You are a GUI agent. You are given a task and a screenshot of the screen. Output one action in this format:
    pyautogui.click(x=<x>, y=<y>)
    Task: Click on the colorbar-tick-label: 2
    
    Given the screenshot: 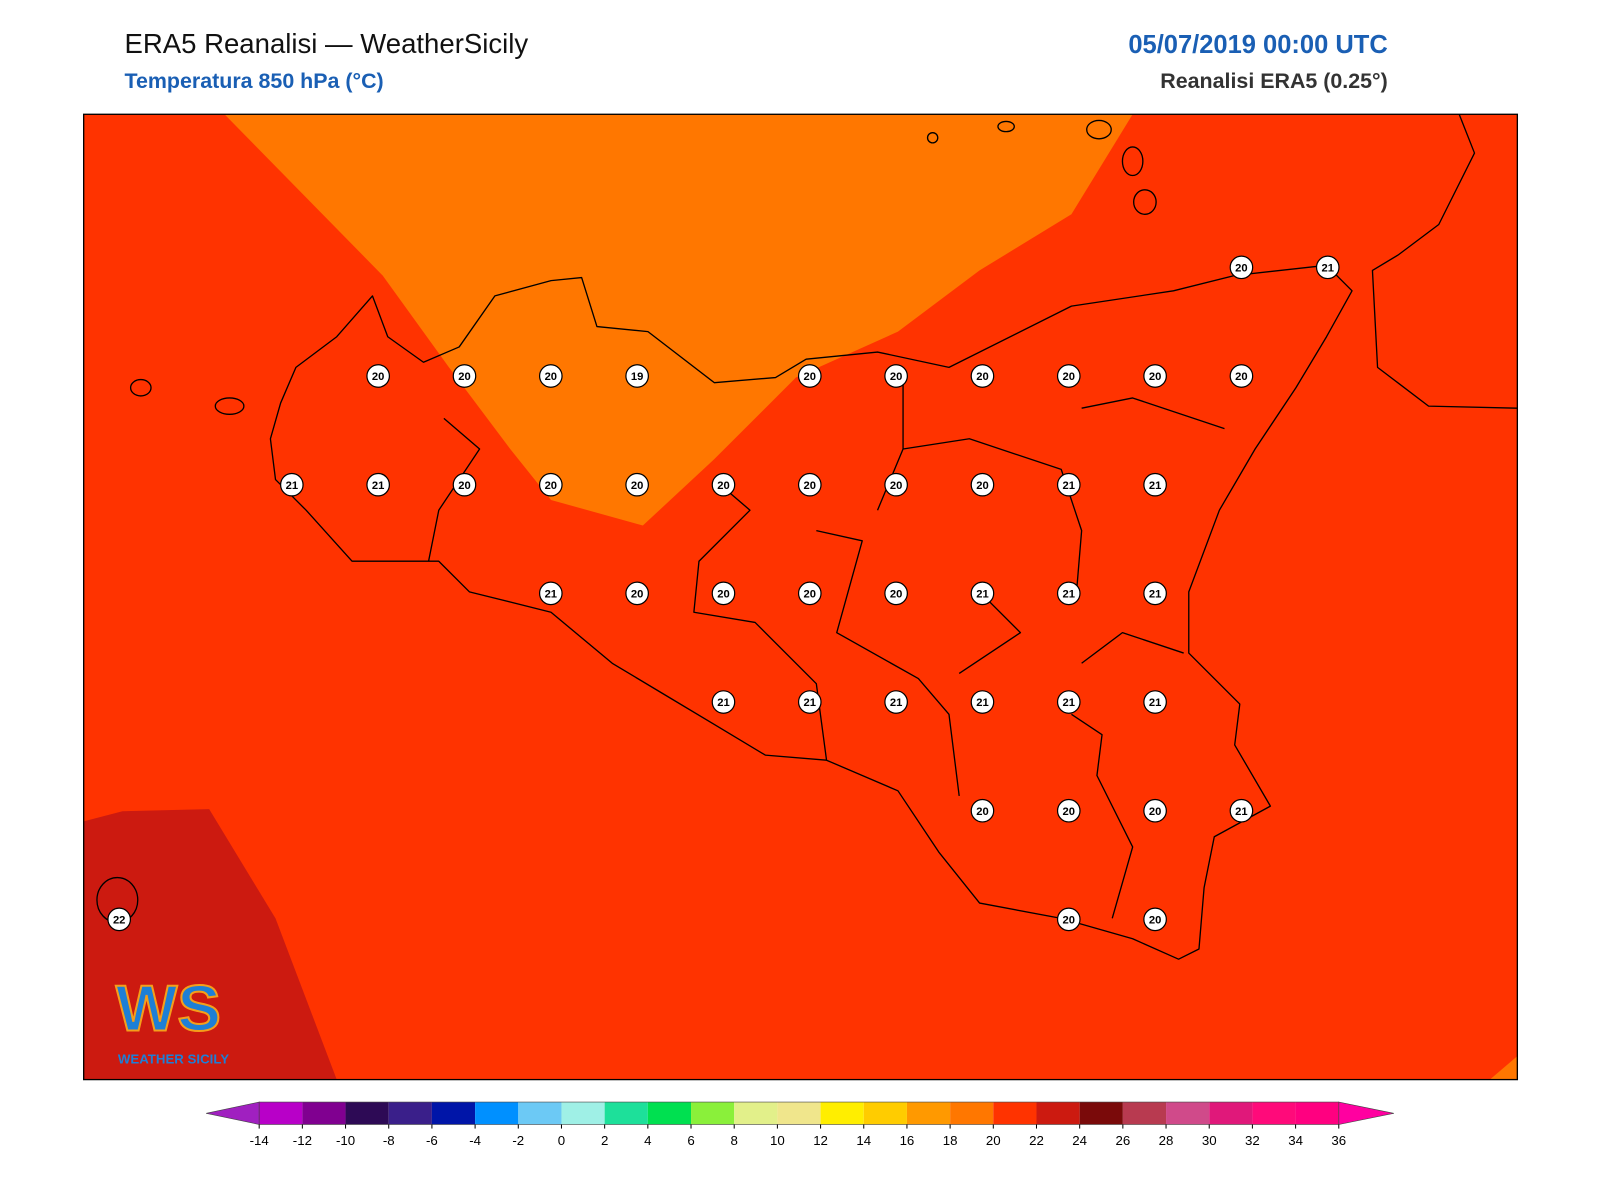 What is the action you would take?
    pyautogui.click(x=604, y=1140)
    